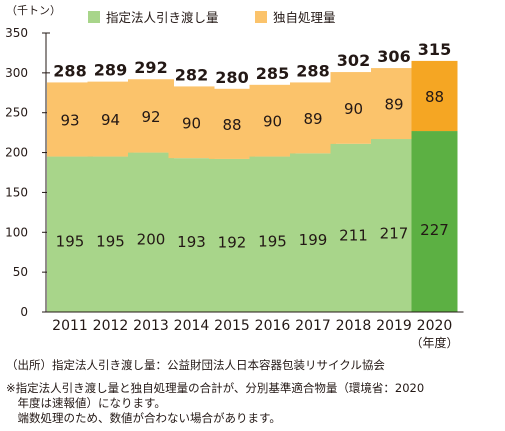 The height and width of the screenshot is (431, 505). I want to click on footnote-line-2: 年度は速報値）になります。, so click(86, 403).